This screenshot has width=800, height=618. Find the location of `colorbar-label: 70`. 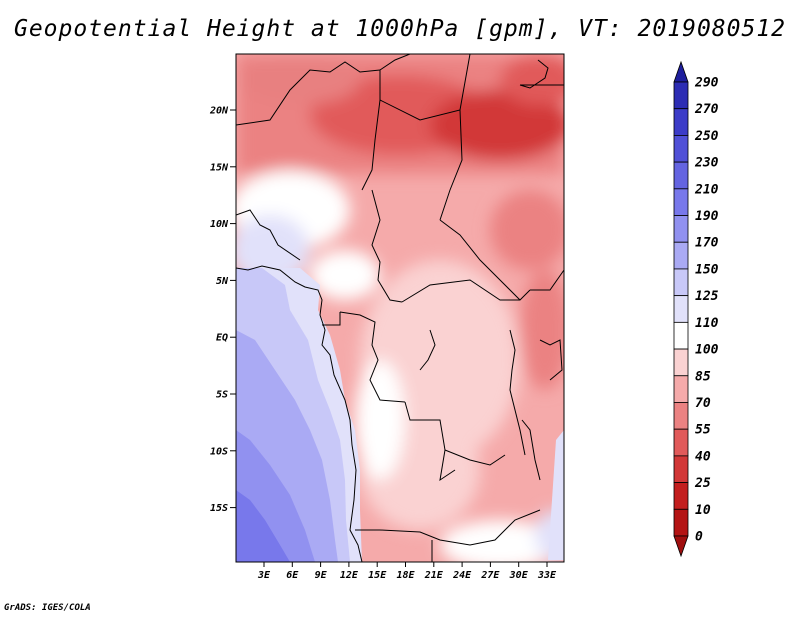

colorbar-label: 70 is located at coordinates (703, 403).